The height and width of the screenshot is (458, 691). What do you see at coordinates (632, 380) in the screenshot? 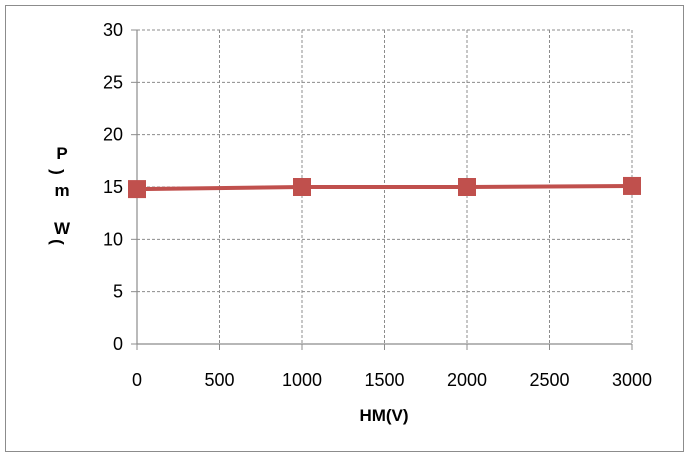
I see `x-tick-label: 3000` at bounding box center [632, 380].